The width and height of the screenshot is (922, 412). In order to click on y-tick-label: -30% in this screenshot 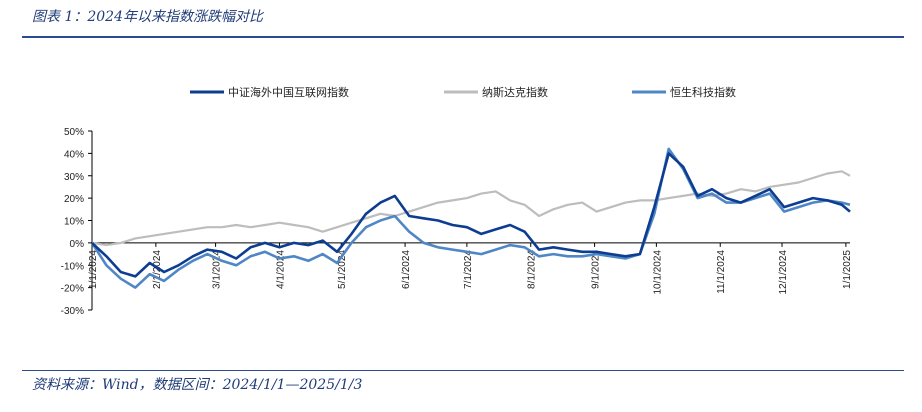, I will do `click(72, 311)`.